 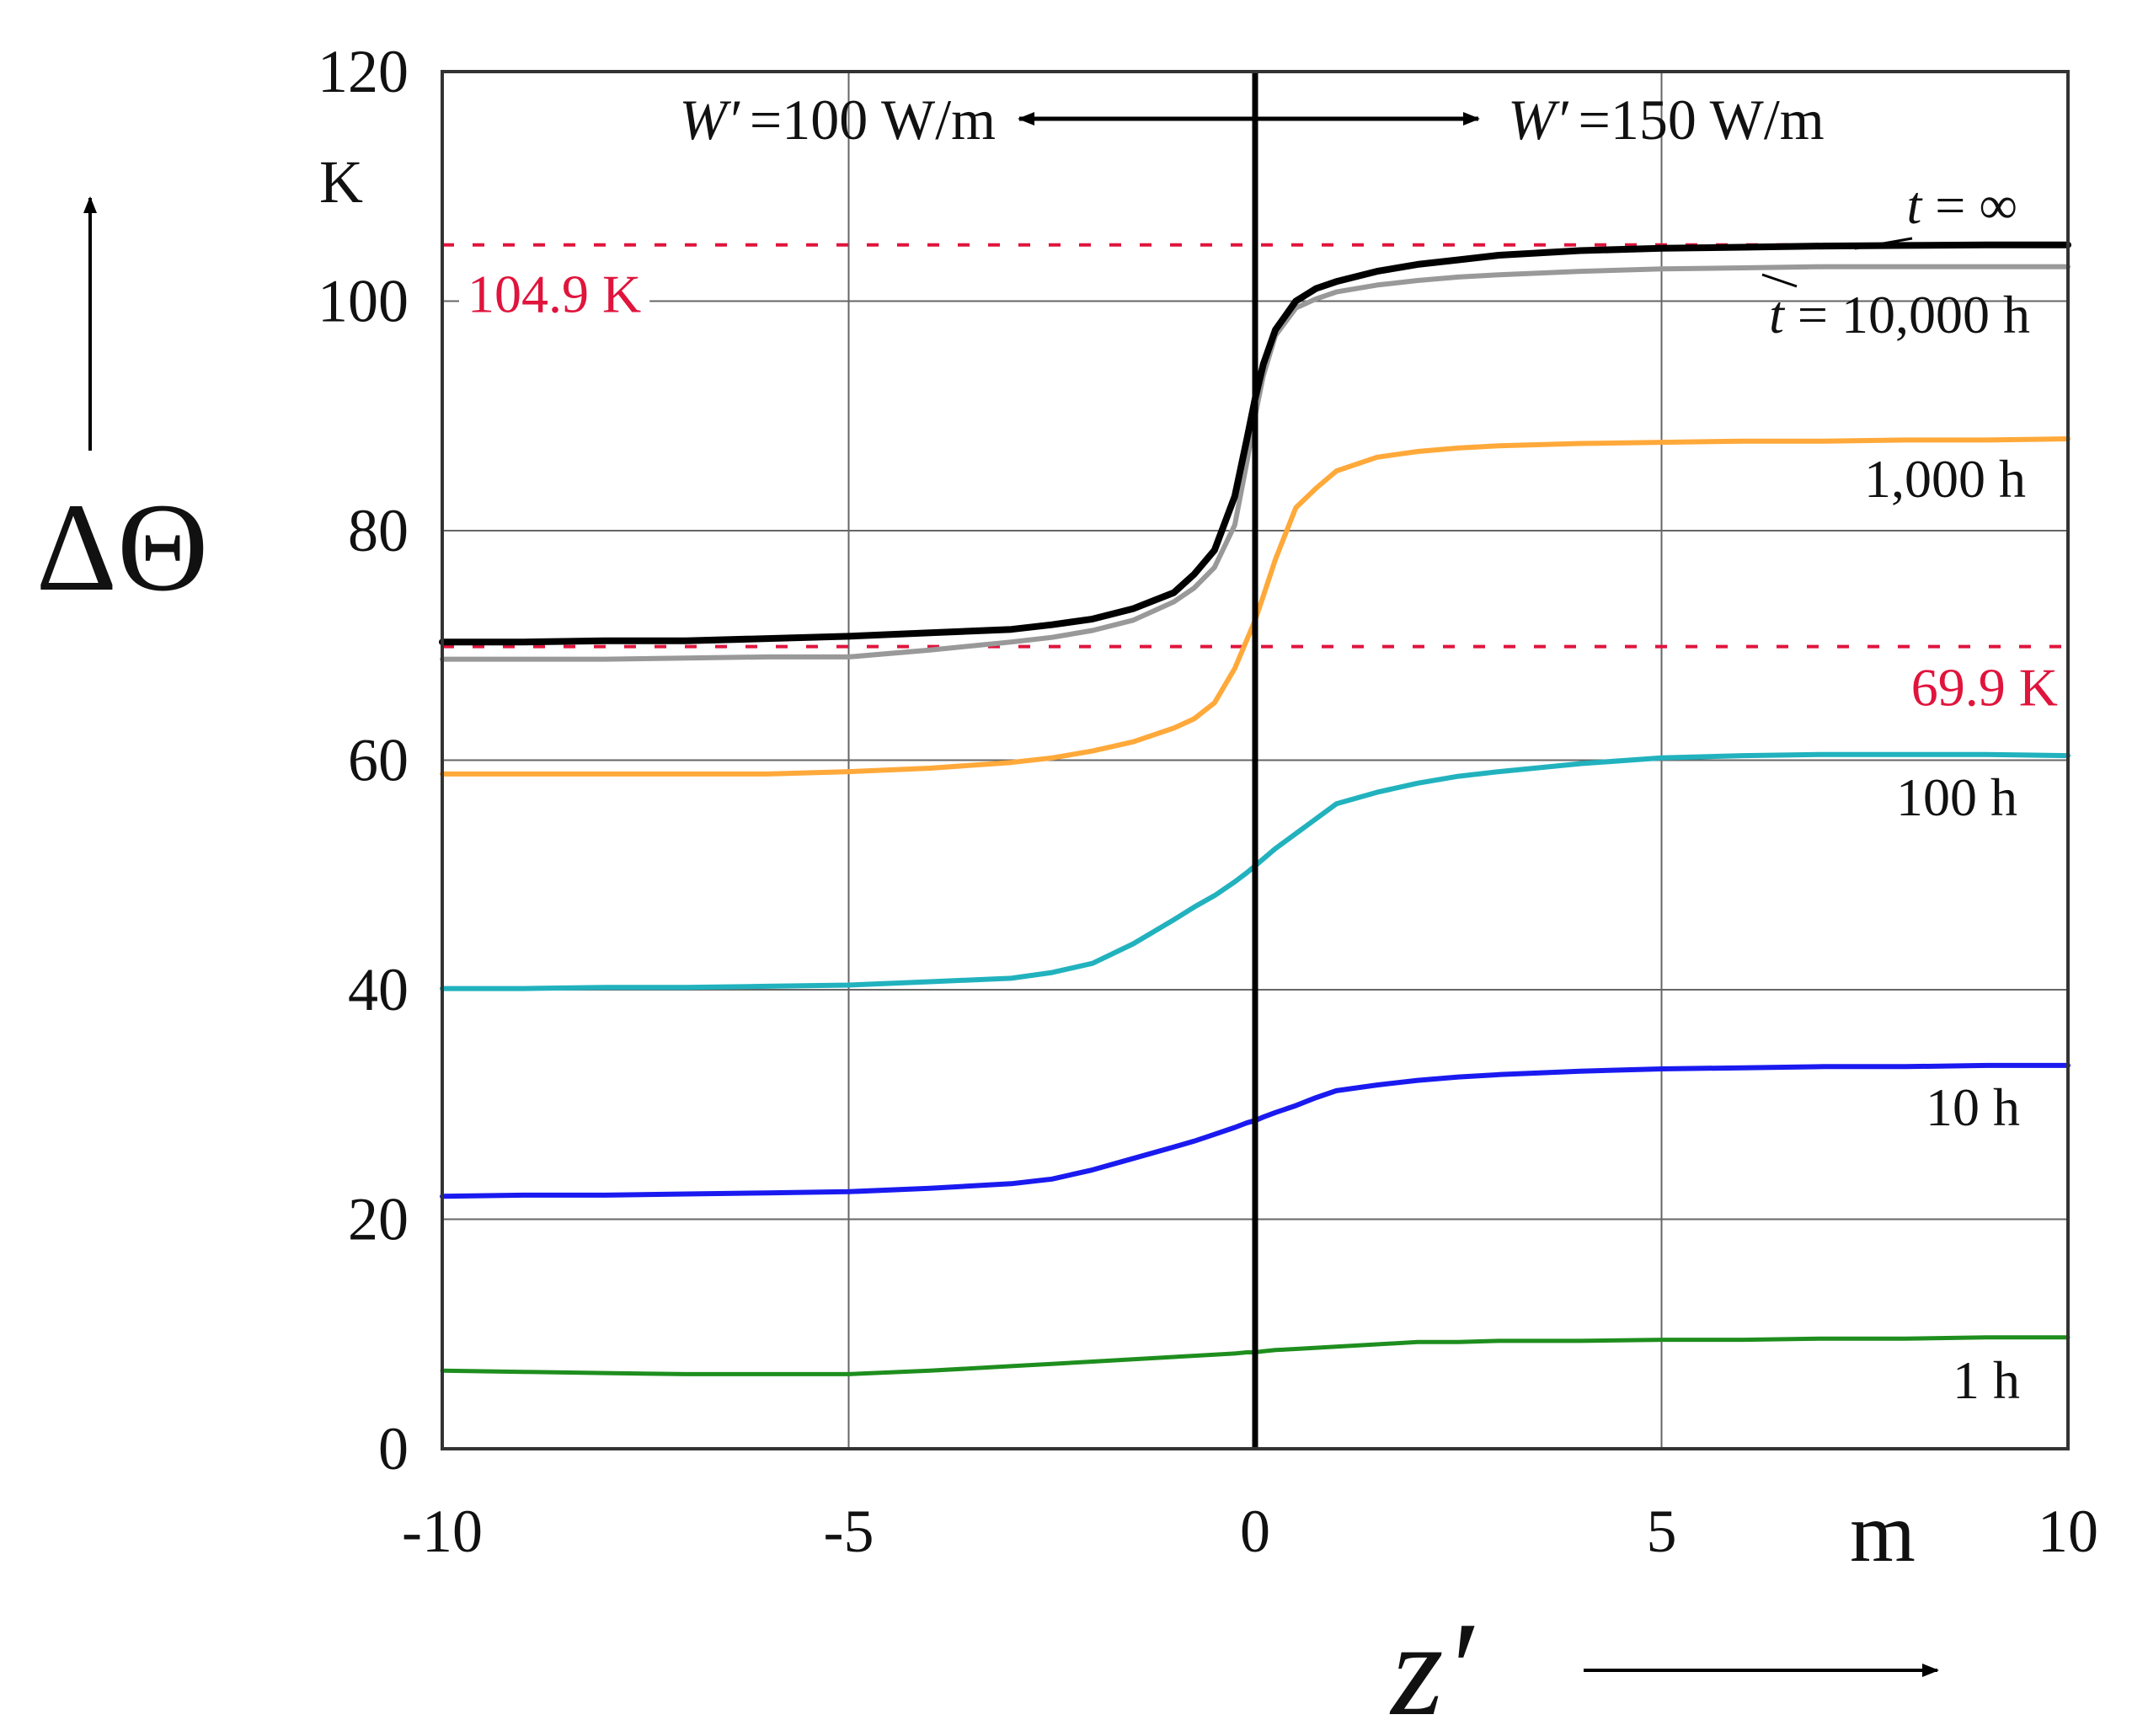 I want to click on reference-label: 104.9 K, so click(x=554, y=294).